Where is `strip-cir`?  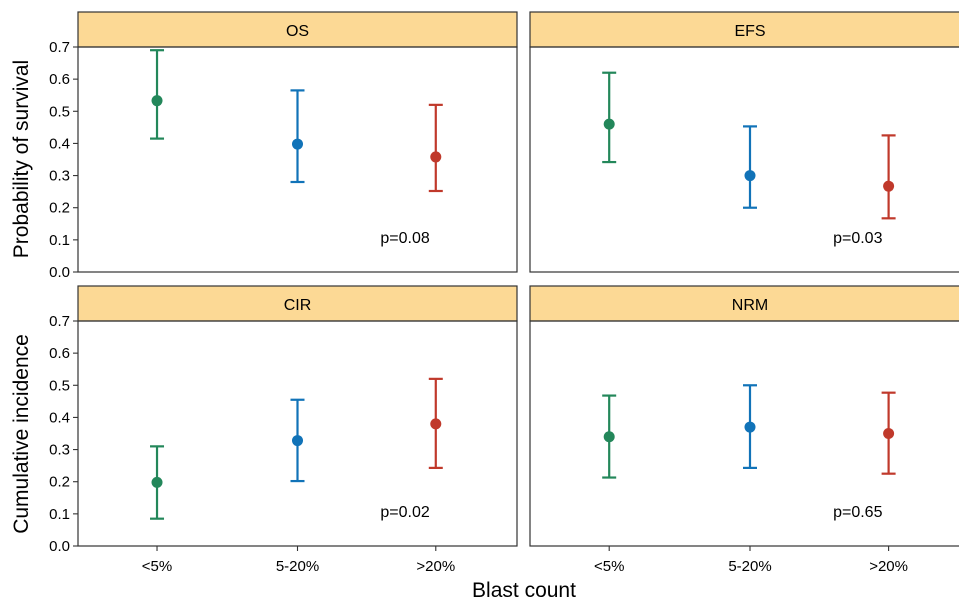
strip-cir is located at coordinates (297, 303).